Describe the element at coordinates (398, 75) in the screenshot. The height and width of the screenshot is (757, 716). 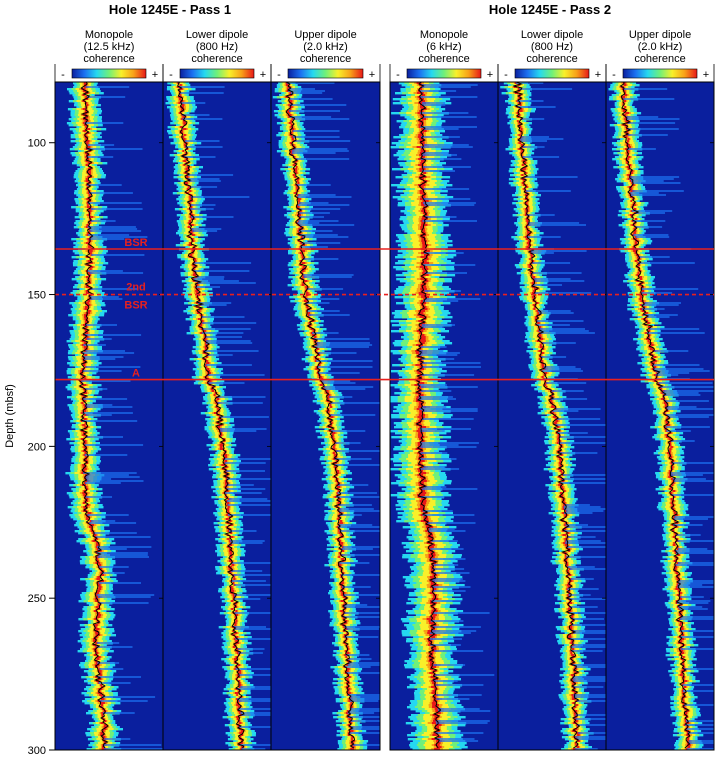
I see `scale-minus: -` at that location.